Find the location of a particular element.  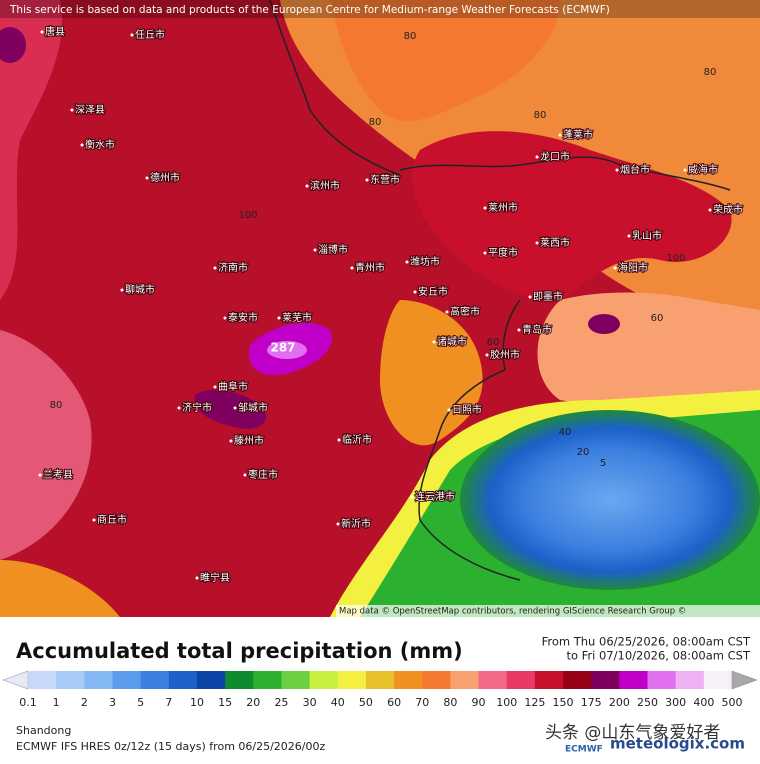

city-label: 平度市 is located at coordinates (503, 252).